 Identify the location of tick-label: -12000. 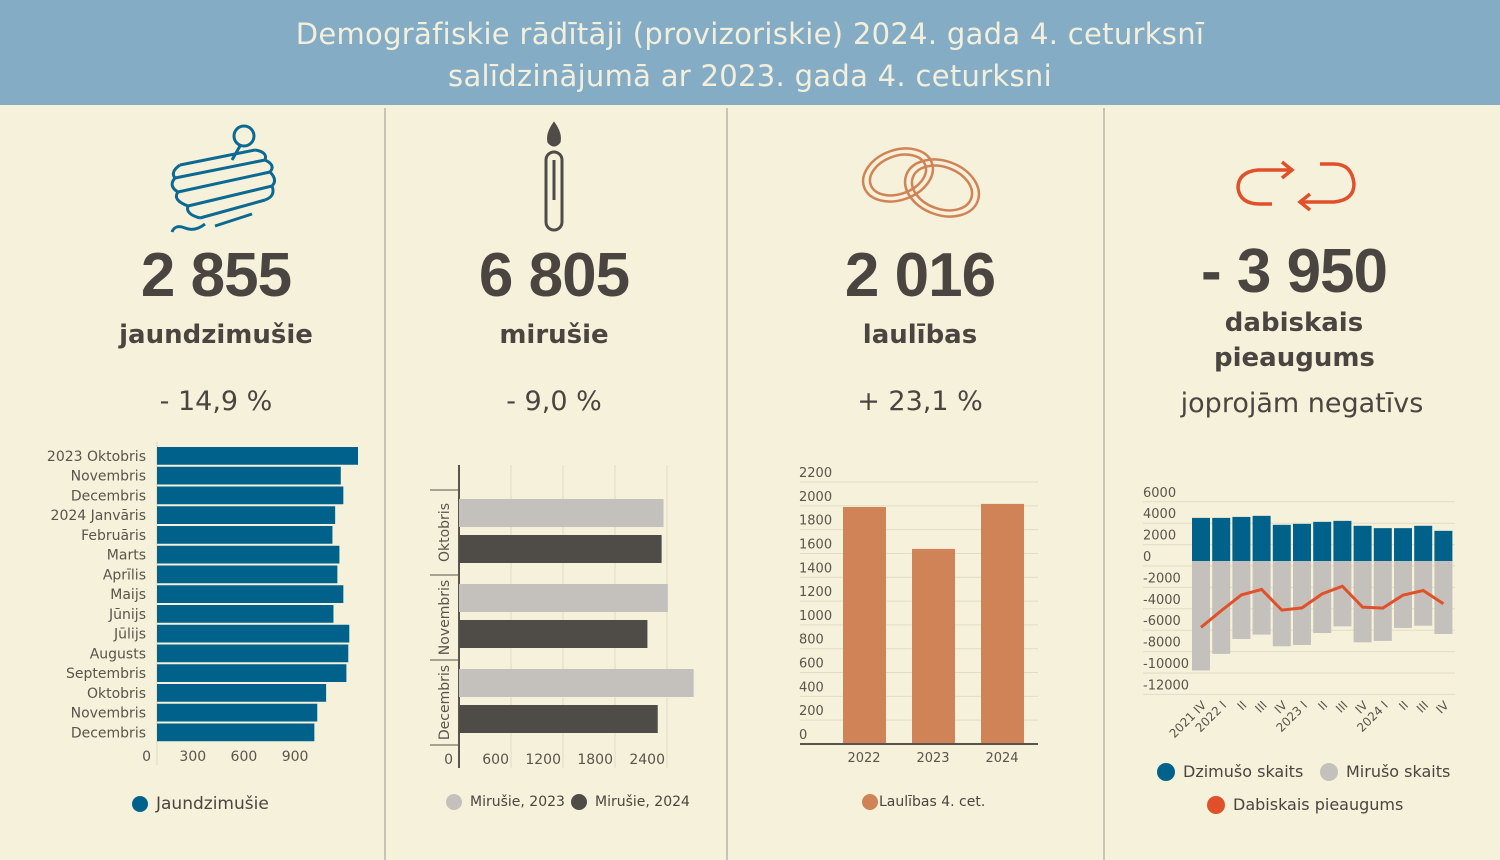
(1166, 685).